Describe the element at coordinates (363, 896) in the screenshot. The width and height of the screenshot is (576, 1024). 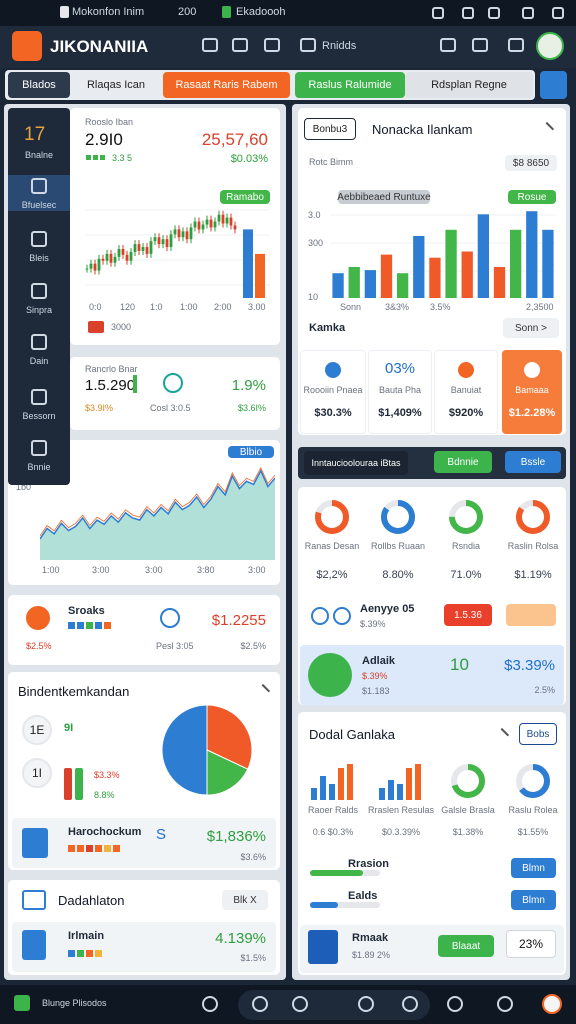
I see `label: Ealds` at that location.